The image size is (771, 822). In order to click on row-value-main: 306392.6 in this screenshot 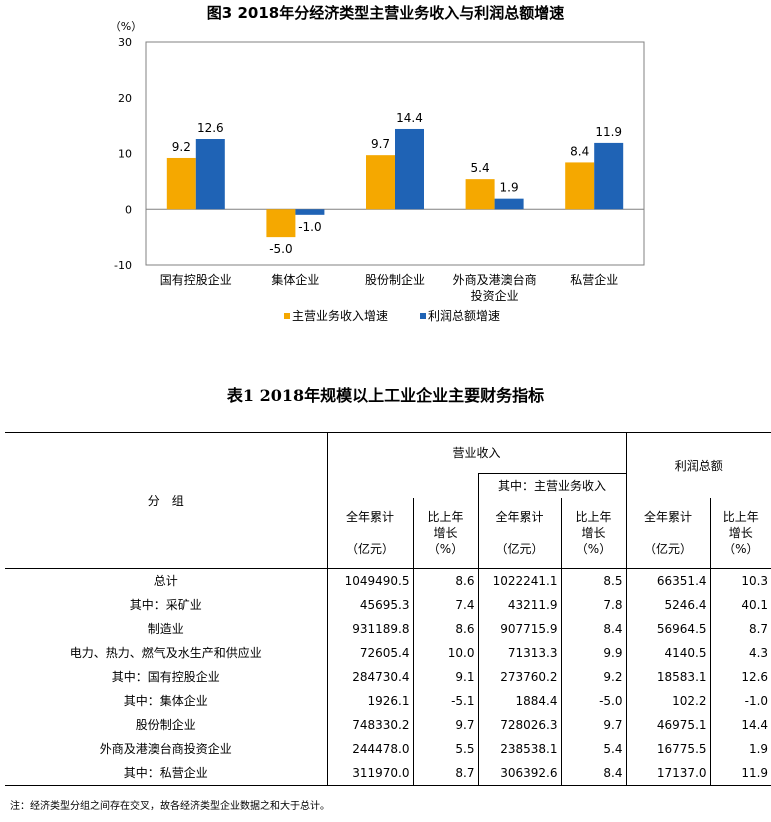, I will do `click(519, 773)`.